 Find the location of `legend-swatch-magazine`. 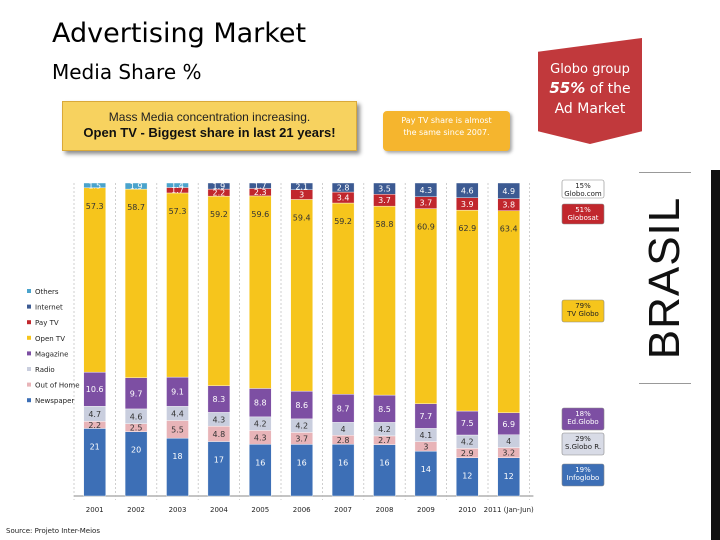

legend-swatch-magazine is located at coordinates (29, 353).